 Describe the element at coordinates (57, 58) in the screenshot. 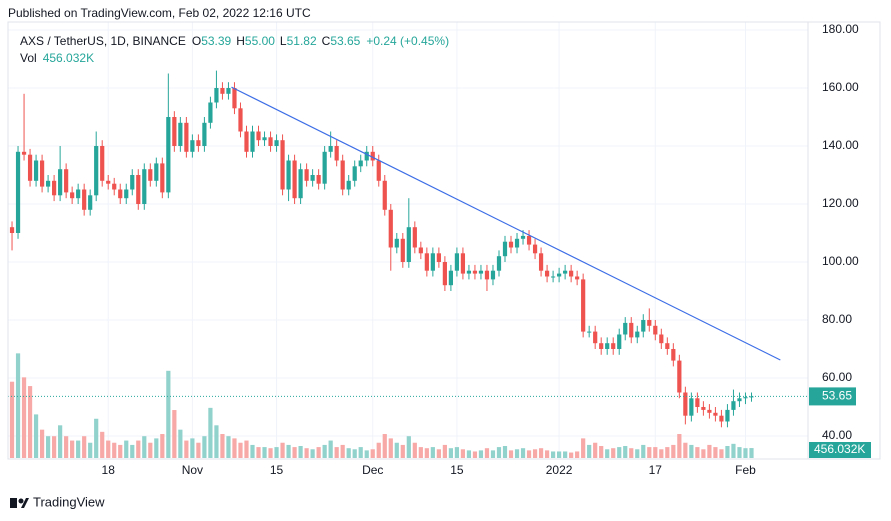

I see `volume-legend: Vol 456.032K` at that location.